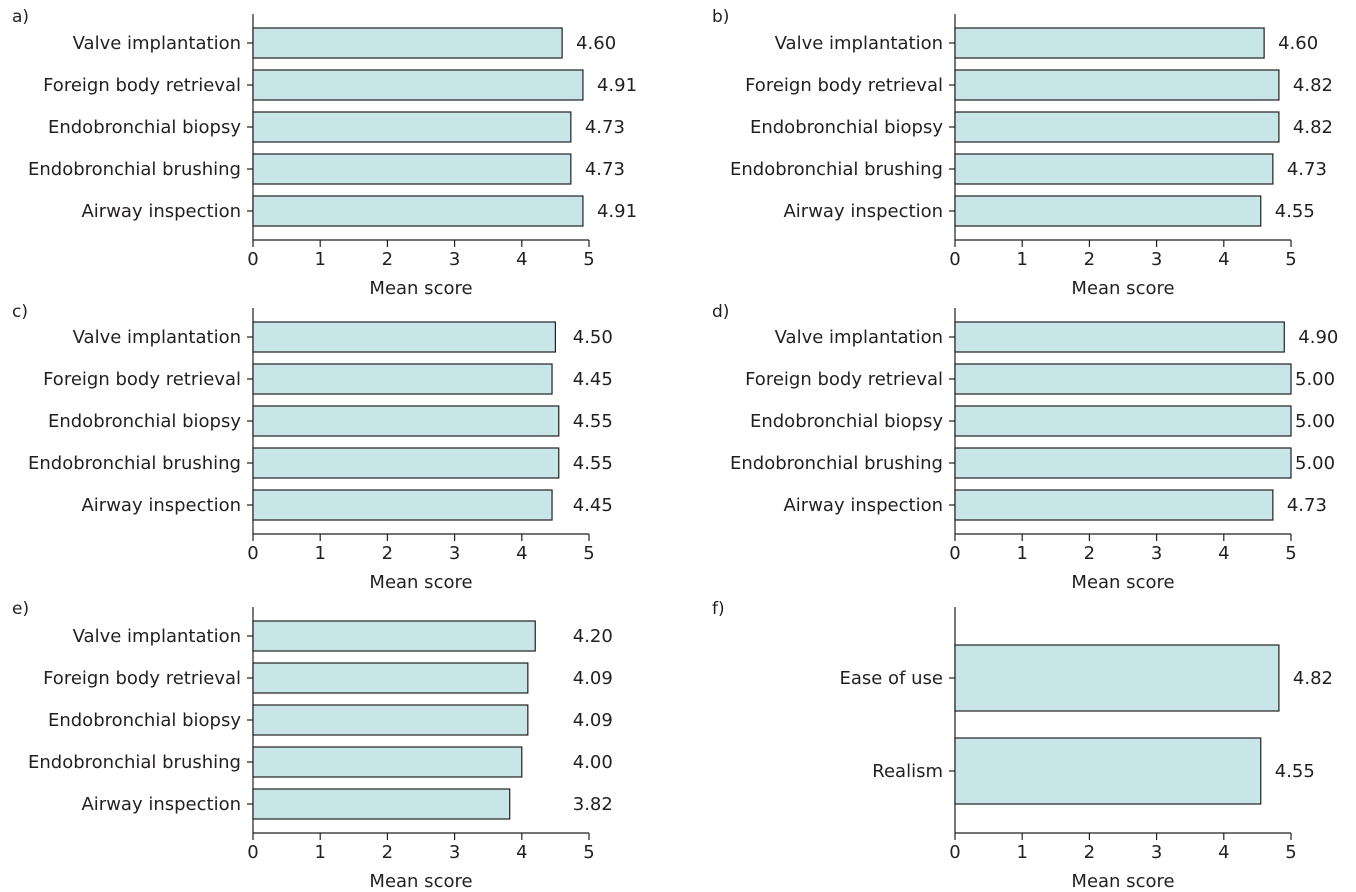 The image size is (1356, 892). Describe the element at coordinates (593, 337) in the screenshot. I see `data-label: 4.50` at that location.